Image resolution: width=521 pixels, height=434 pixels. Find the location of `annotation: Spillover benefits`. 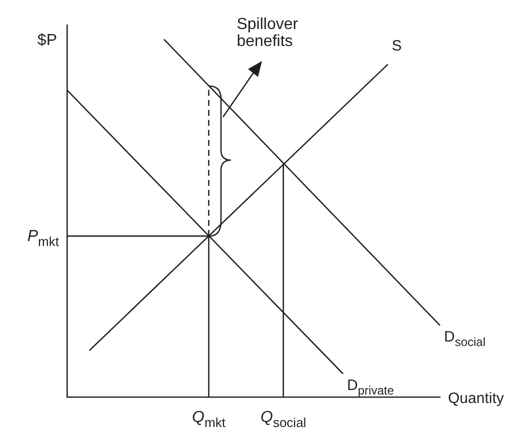

annotation: Spillover benefits is located at coordinates (268, 33).